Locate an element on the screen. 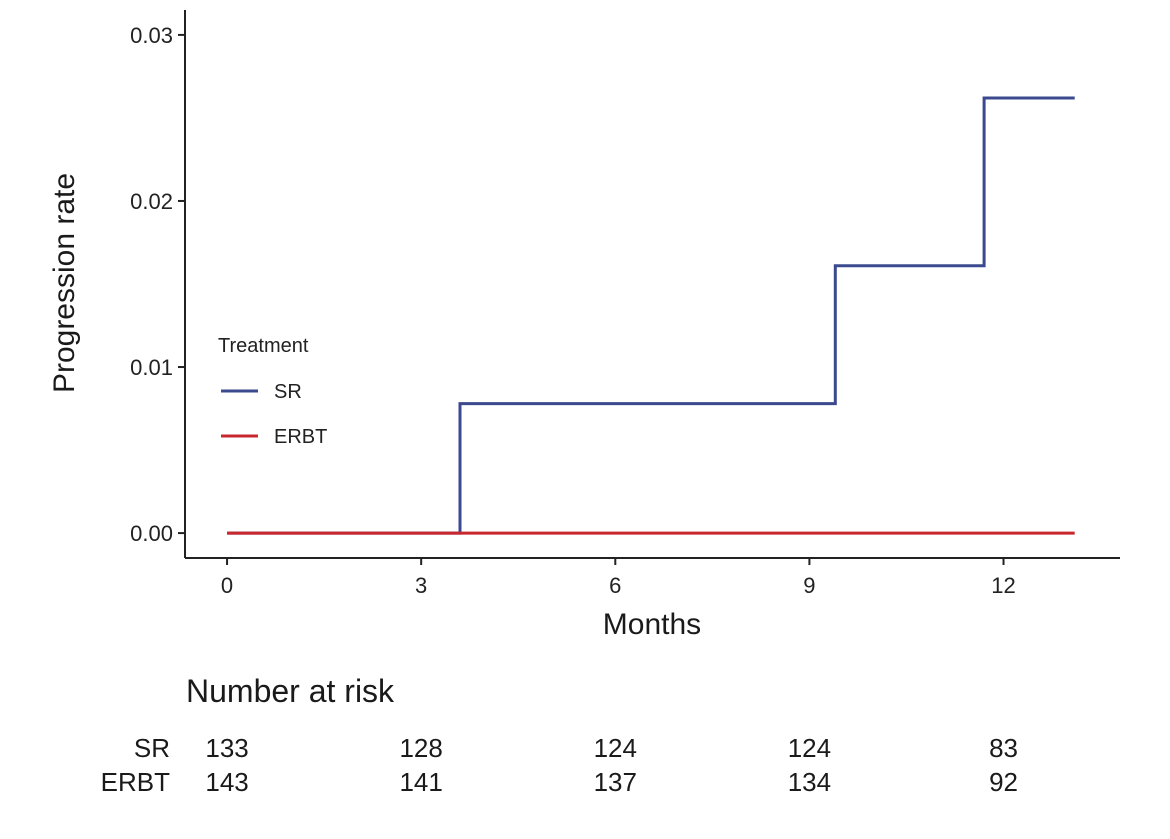 The width and height of the screenshot is (1170, 839). x-ticks: 0 3 6 9 12 is located at coordinates (618, 578).